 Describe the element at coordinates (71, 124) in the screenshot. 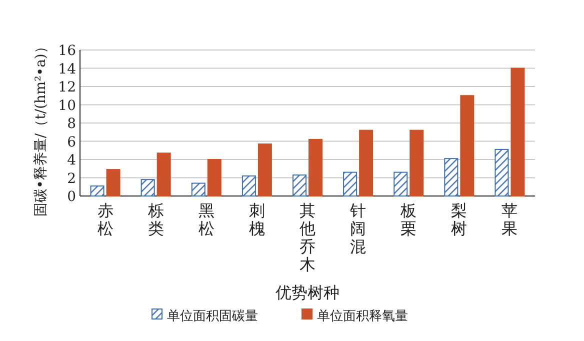

I see `y-tick-label: 8` at that location.